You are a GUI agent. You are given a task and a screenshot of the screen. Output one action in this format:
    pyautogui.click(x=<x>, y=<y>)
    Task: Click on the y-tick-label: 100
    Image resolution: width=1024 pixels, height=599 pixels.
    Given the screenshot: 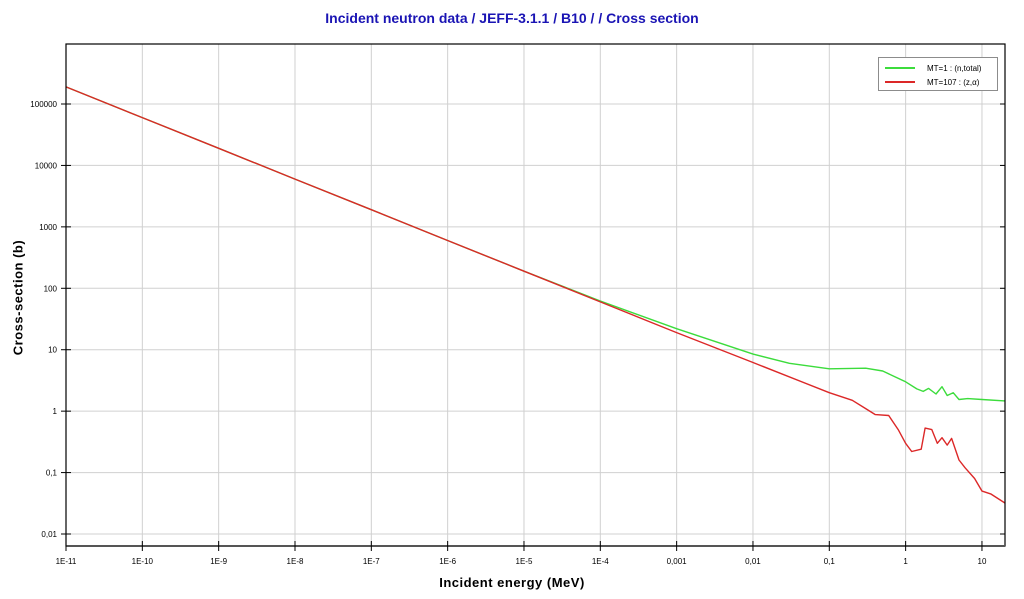 What is the action you would take?
    pyautogui.click(x=51, y=288)
    